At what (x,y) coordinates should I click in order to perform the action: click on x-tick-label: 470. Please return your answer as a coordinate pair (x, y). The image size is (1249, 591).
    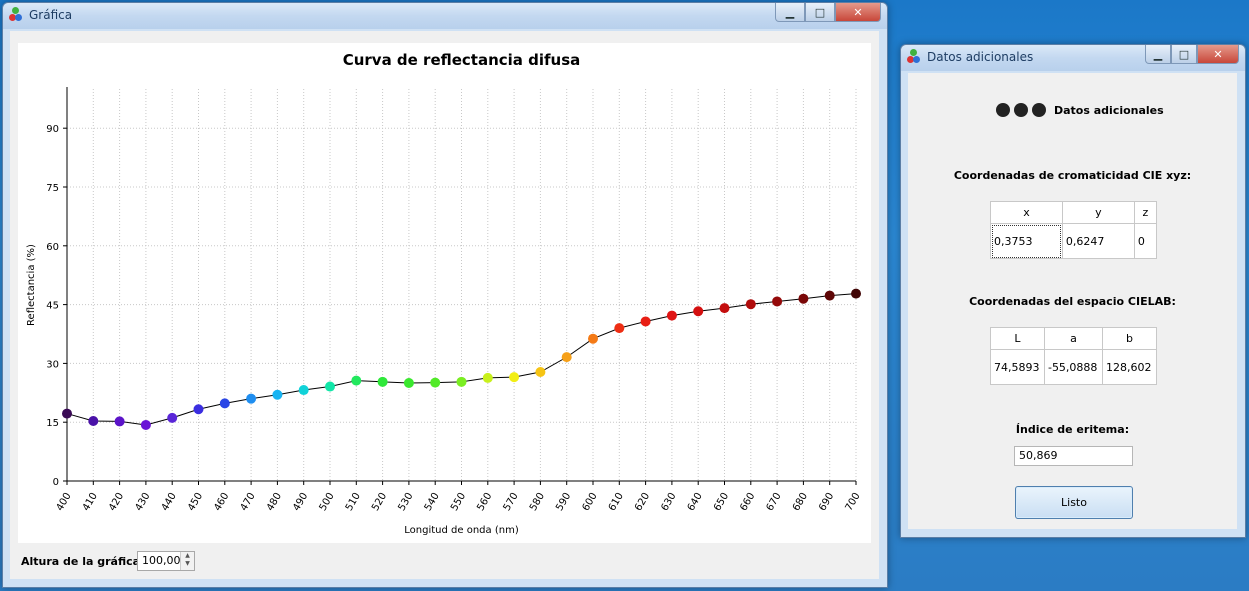
    Looking at the image, I should click on (248, 502).